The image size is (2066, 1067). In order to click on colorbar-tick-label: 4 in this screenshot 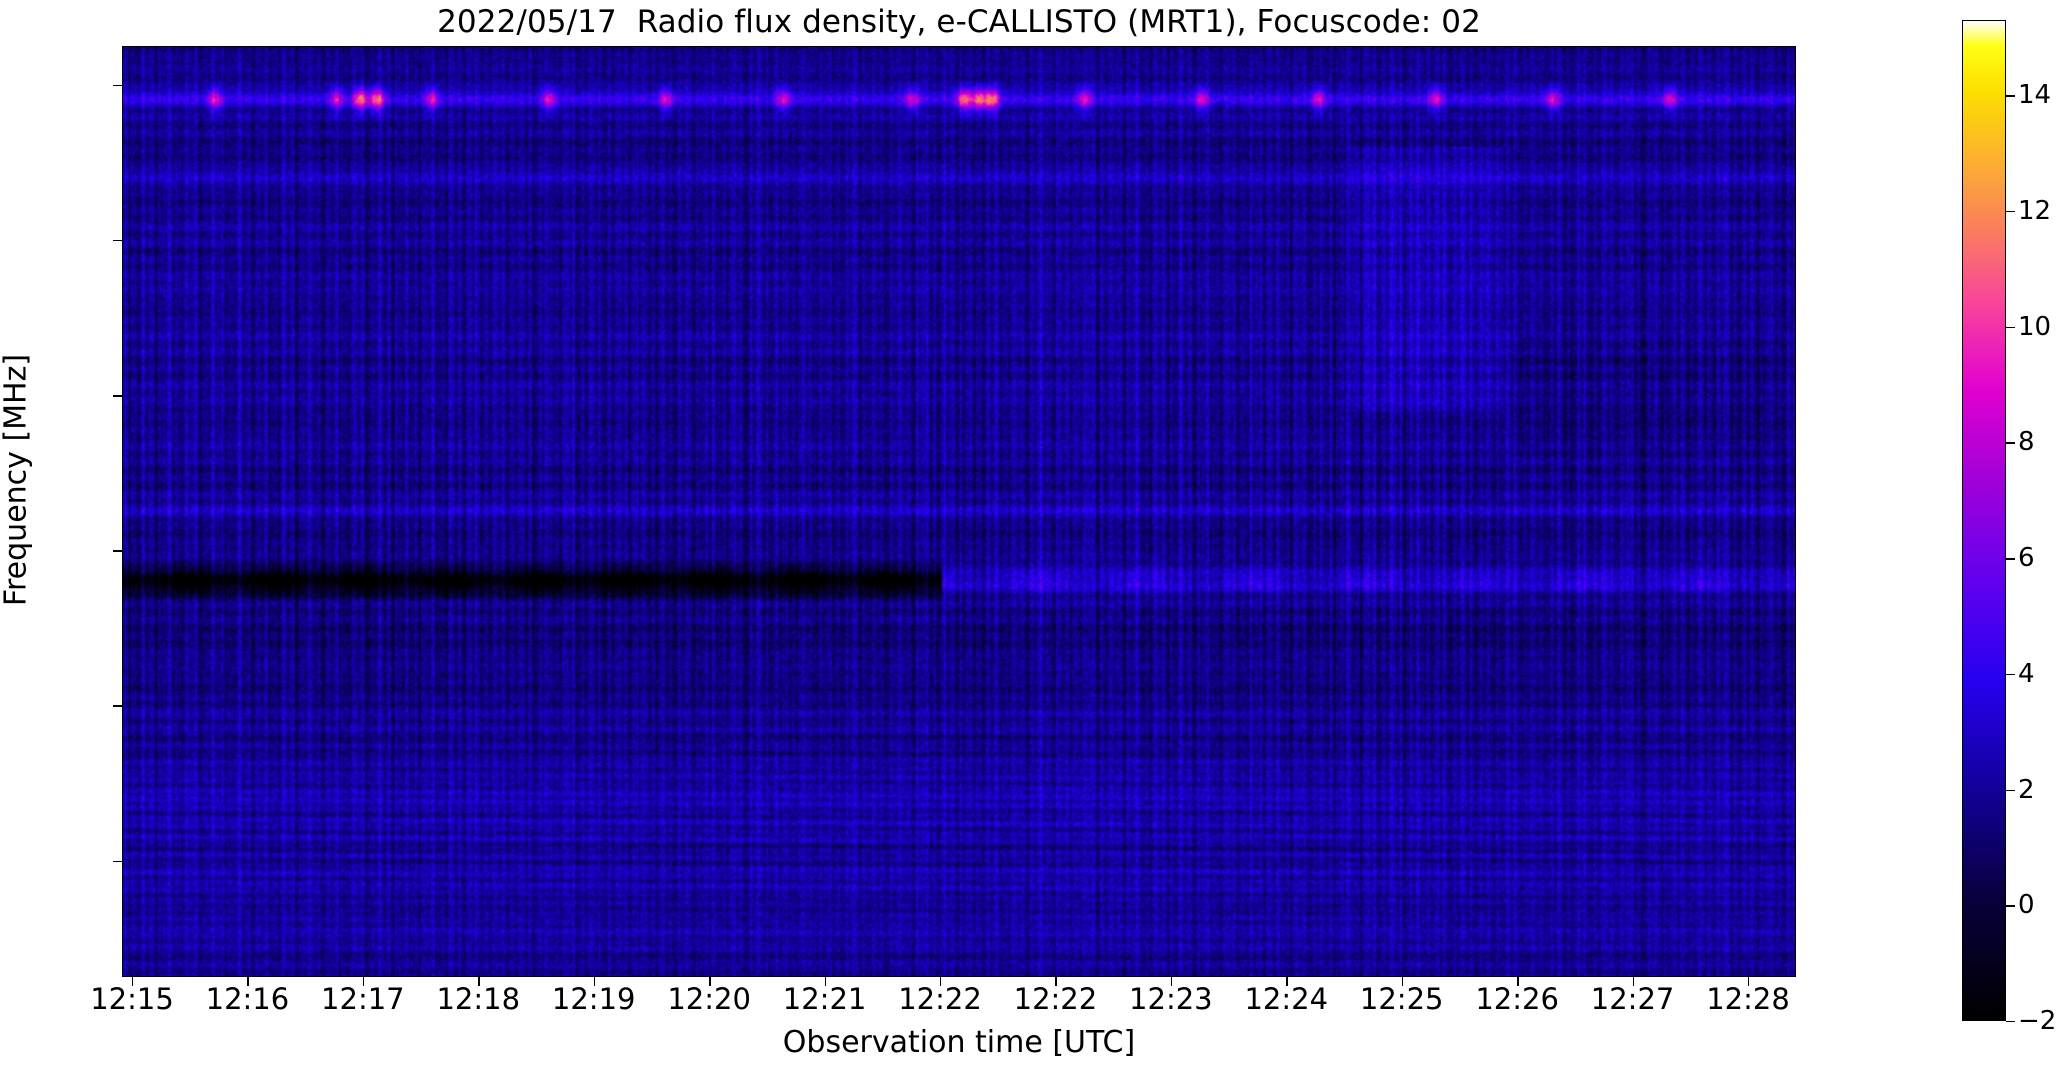, I will do `click(2026, 673)`.